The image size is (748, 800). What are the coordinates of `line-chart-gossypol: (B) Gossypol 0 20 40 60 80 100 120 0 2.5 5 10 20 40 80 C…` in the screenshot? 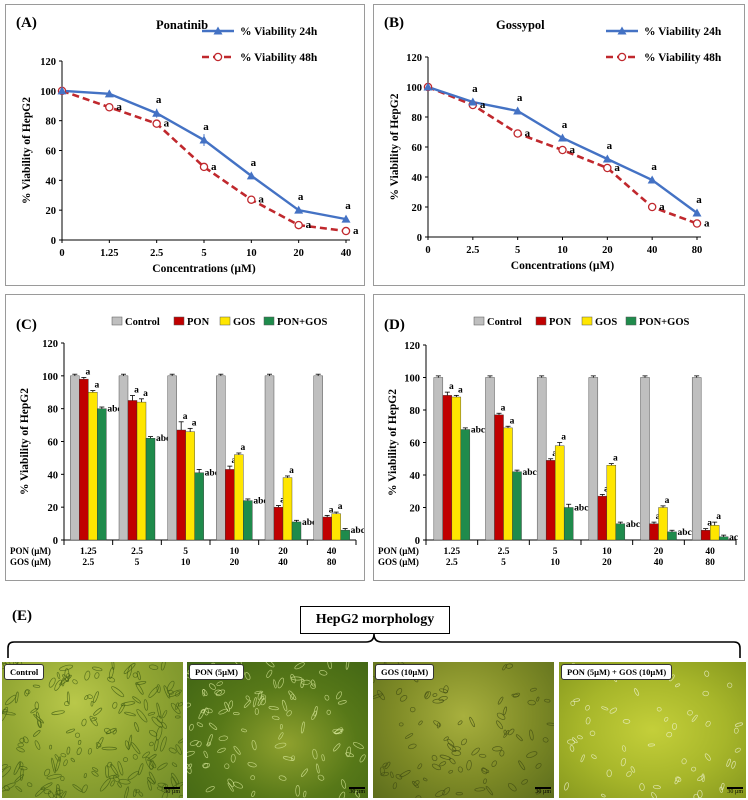 It's located at (553, 143).